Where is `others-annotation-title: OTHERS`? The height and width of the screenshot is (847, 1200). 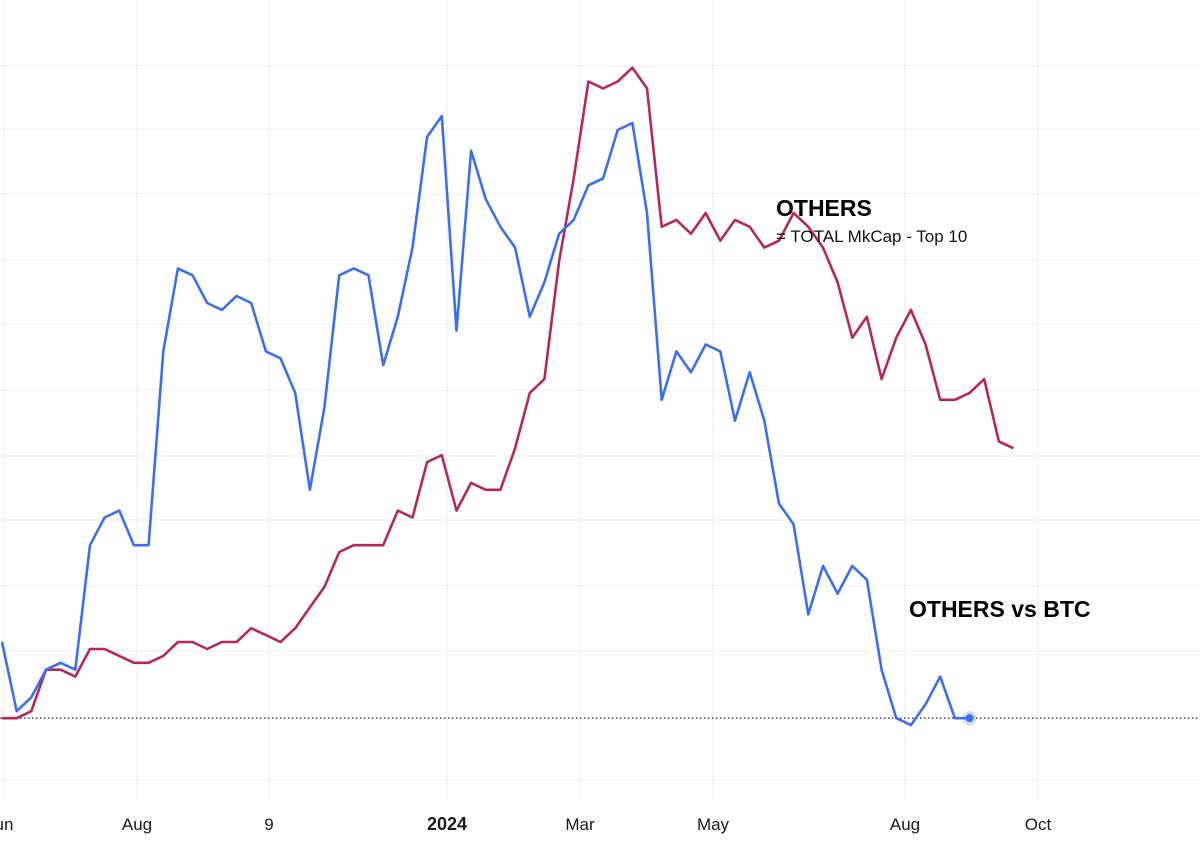 others-annotation-title: OTHERS is located at coordinates (824, 208).